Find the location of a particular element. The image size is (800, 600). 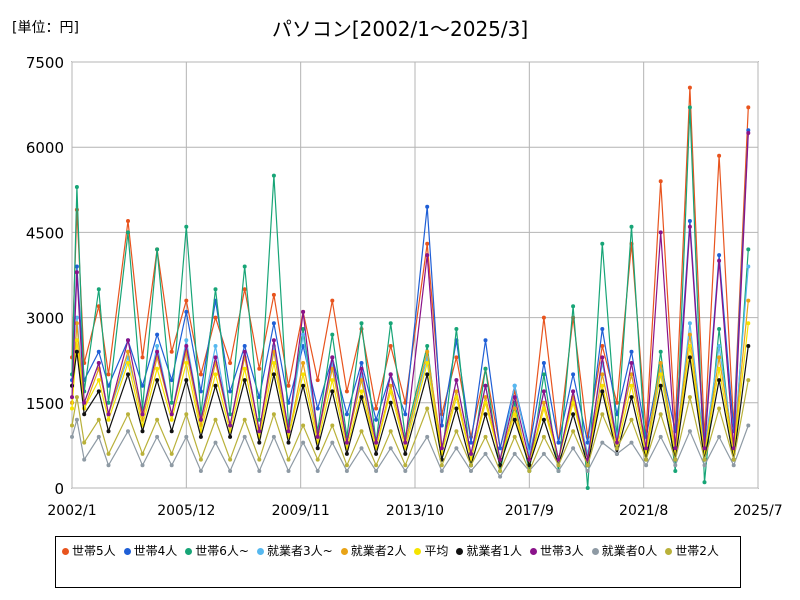

y-tick-label: 0 is located at coordinates (59, 489).